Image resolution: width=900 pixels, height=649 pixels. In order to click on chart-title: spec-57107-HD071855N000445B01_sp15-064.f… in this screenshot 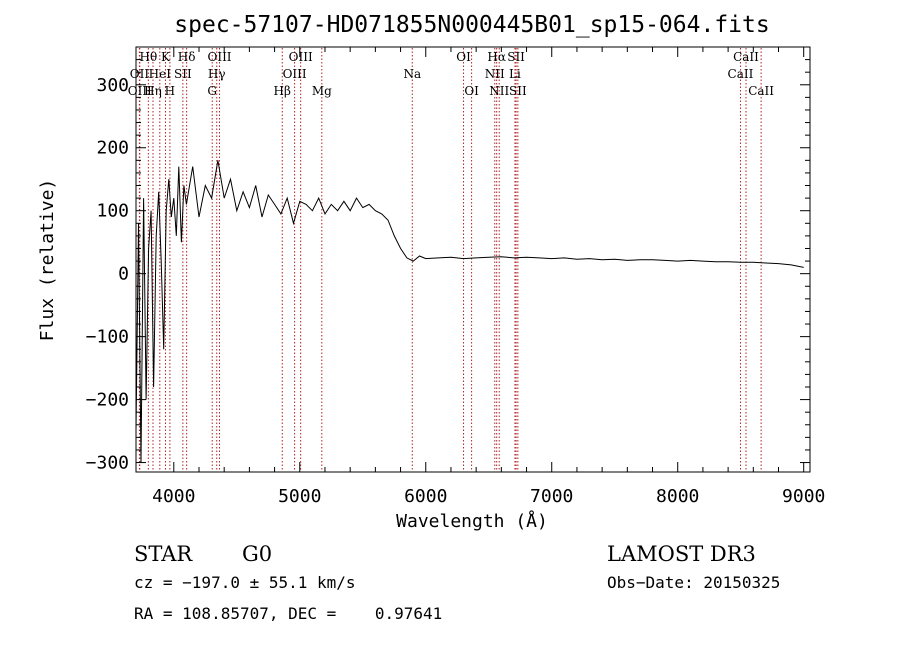, I will do `click(471, 25)`.